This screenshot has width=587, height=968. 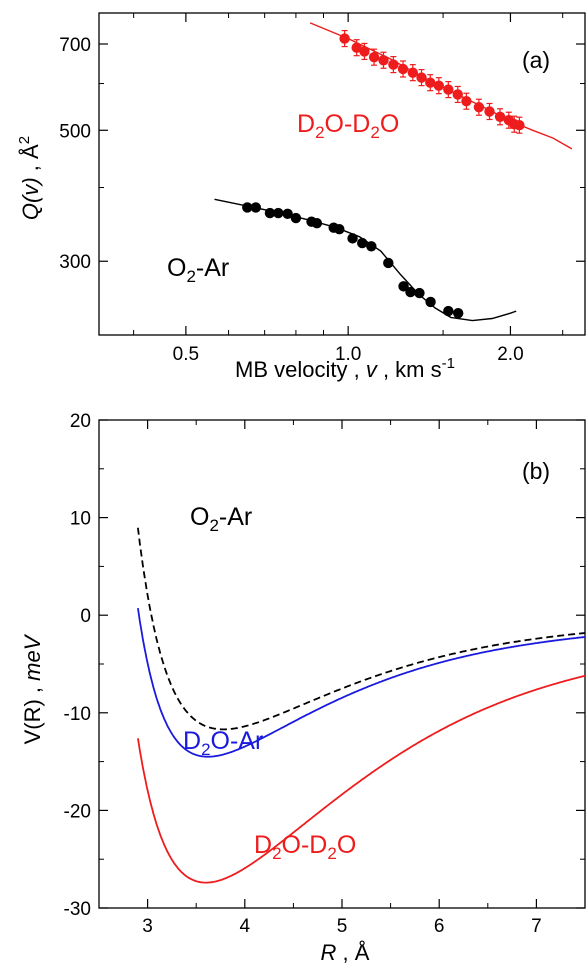 I want to click on x-tick-label: 1.0, so click(x=348, y=354).